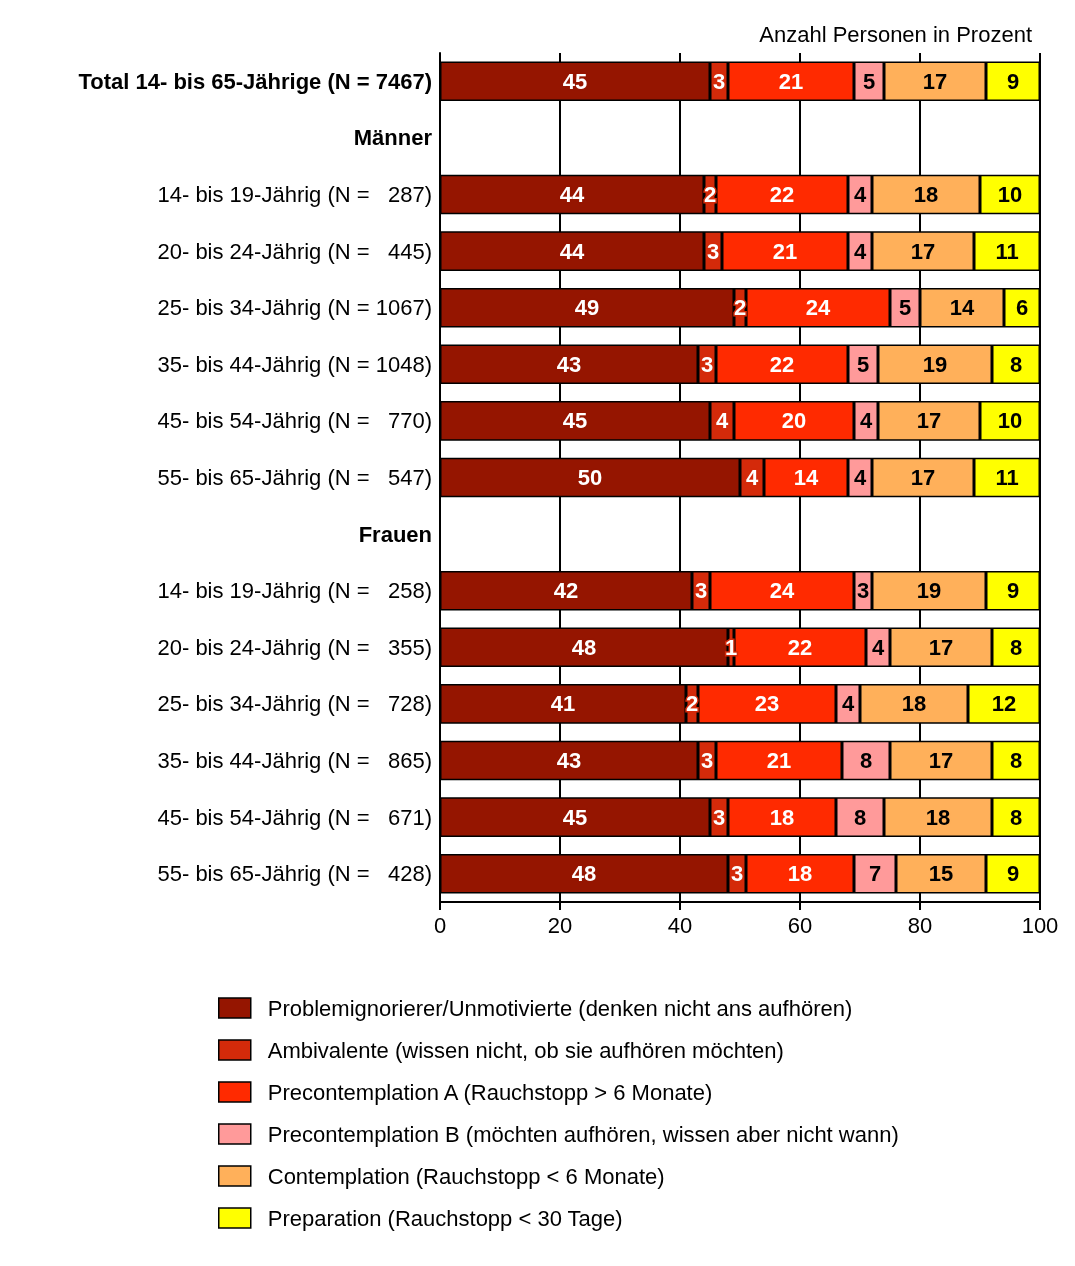  I want to click on legend-label: Ambivalente (wissen nicht, ob sie aufhören möchten), so click(525, 1050).